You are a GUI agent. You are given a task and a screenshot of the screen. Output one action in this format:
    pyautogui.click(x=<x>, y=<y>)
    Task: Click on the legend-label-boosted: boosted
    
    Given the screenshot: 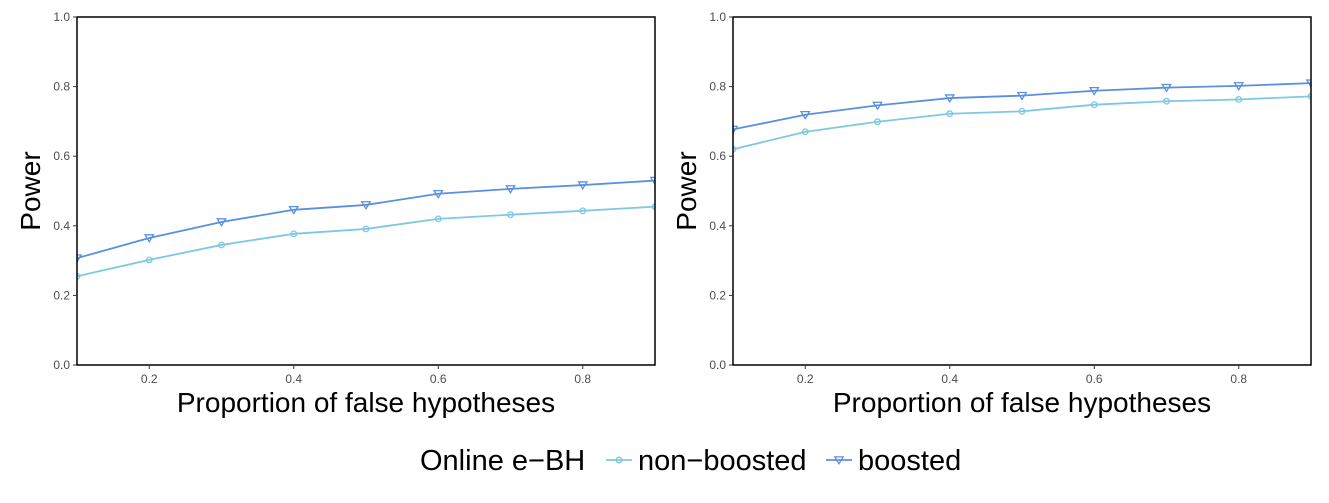 What is the action you would take?
    pyautogui.click(x=909, y=461)
    